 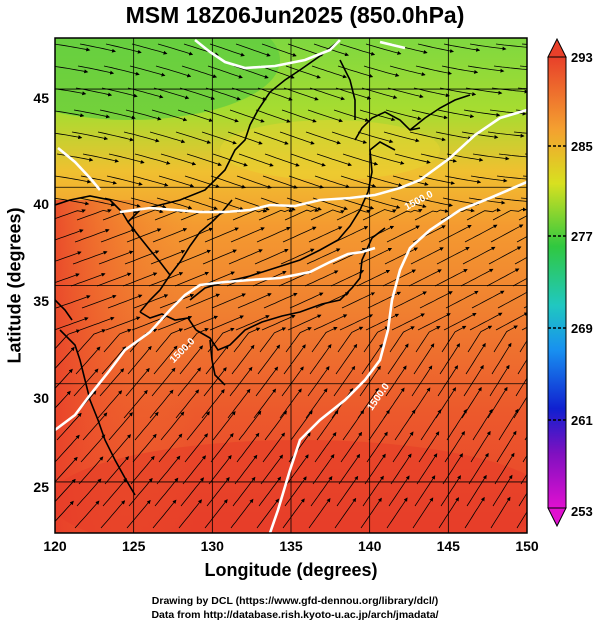 What do you see at coordinates (582, 511) in the screenshot?
I see `colorbar-tick: 253` at bounding box center [582, 511].